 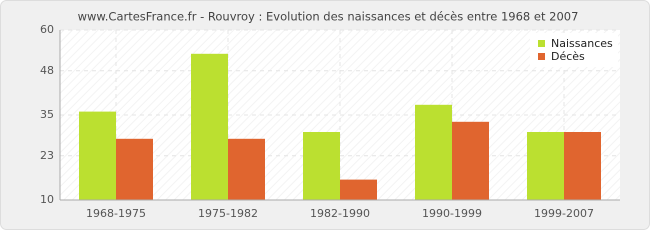 What do you see at coordinates (582, 43) in the screenshot?
I see `legend-label: Naissances` at bounding box center [582, 43].